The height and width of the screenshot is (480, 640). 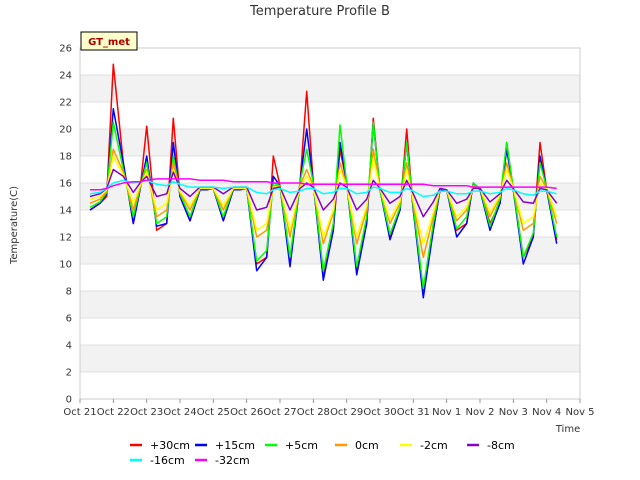 I want to click on y-tick-label: 0, so click(x=69, y=400).